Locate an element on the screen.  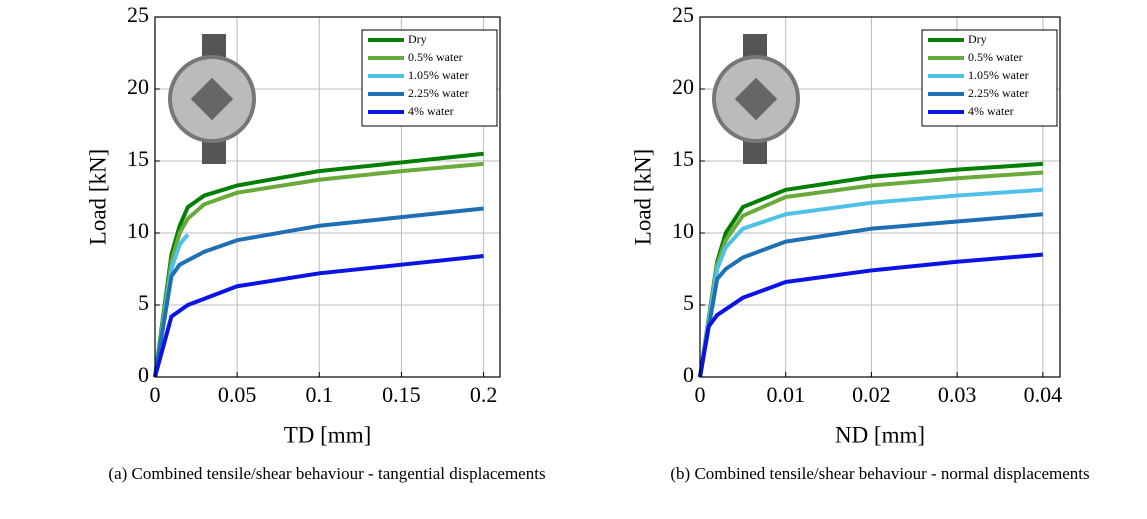
x-tick-label: 0.05 is located at coordinates (237, 394).